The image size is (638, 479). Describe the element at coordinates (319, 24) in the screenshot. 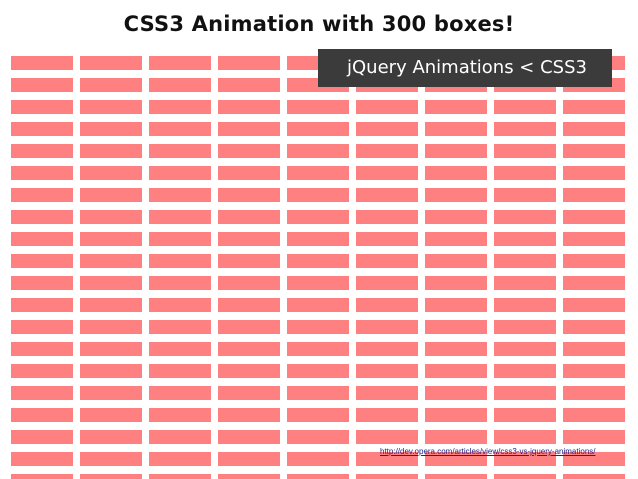

I see `slide-title: CSS3 Animation with 300 boxes!` at that location.